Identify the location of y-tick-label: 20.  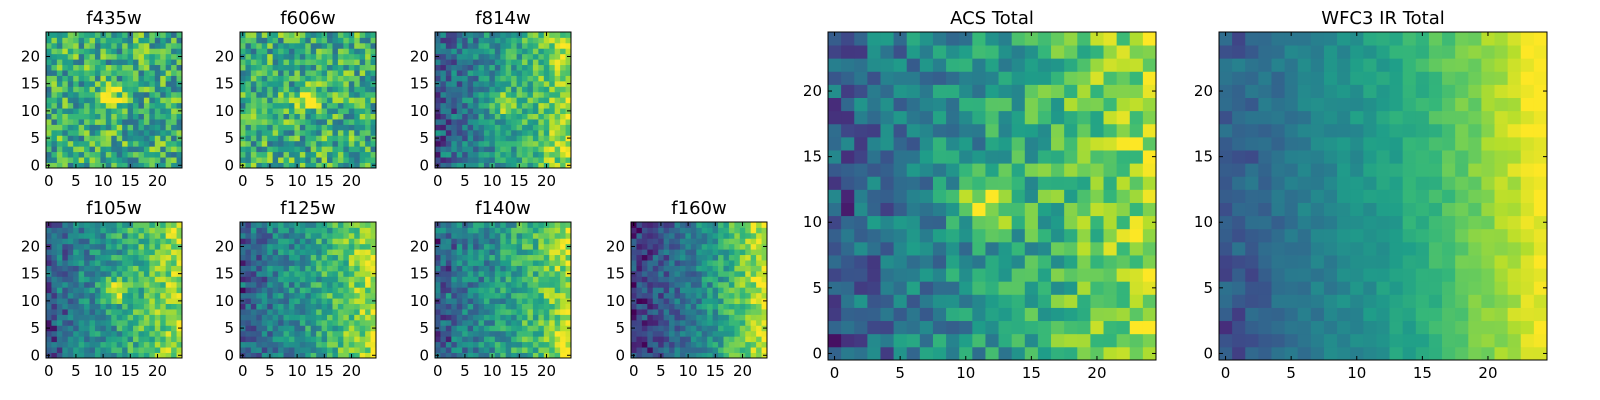
(224, 56).